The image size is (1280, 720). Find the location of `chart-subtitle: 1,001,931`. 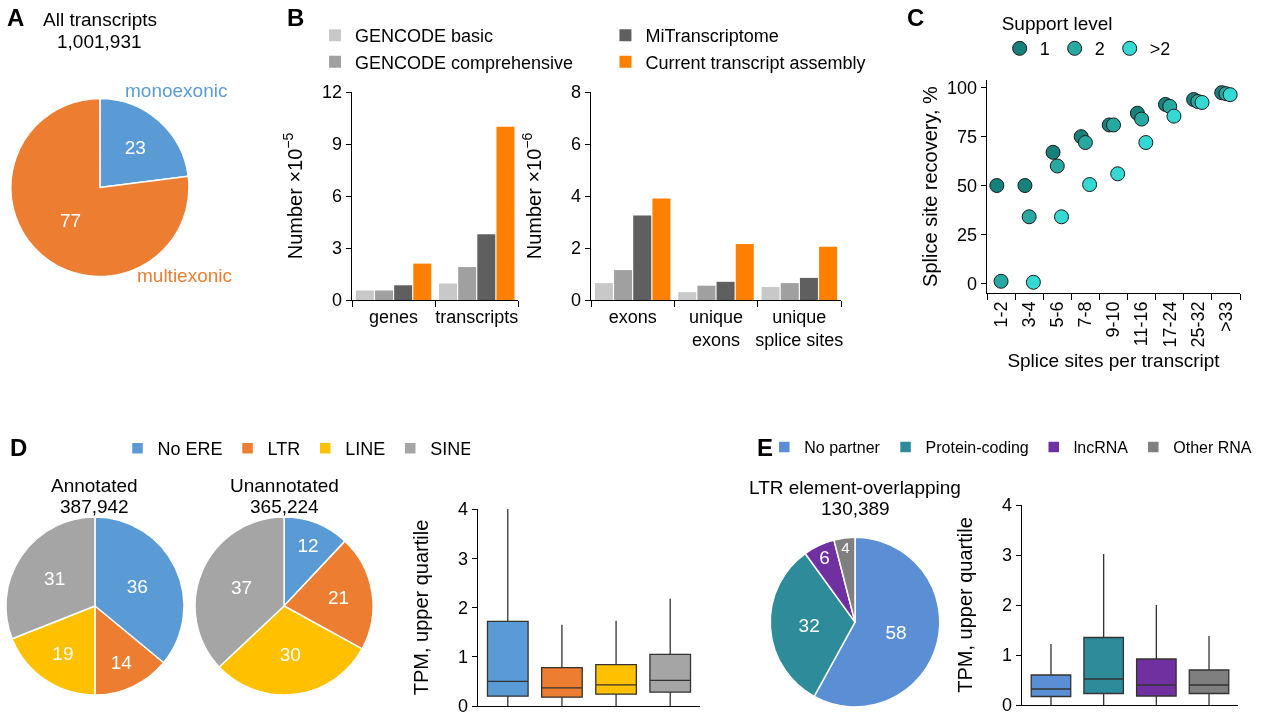

chart-subtitle: 1,001,931 is located at coordinates (99, 41).